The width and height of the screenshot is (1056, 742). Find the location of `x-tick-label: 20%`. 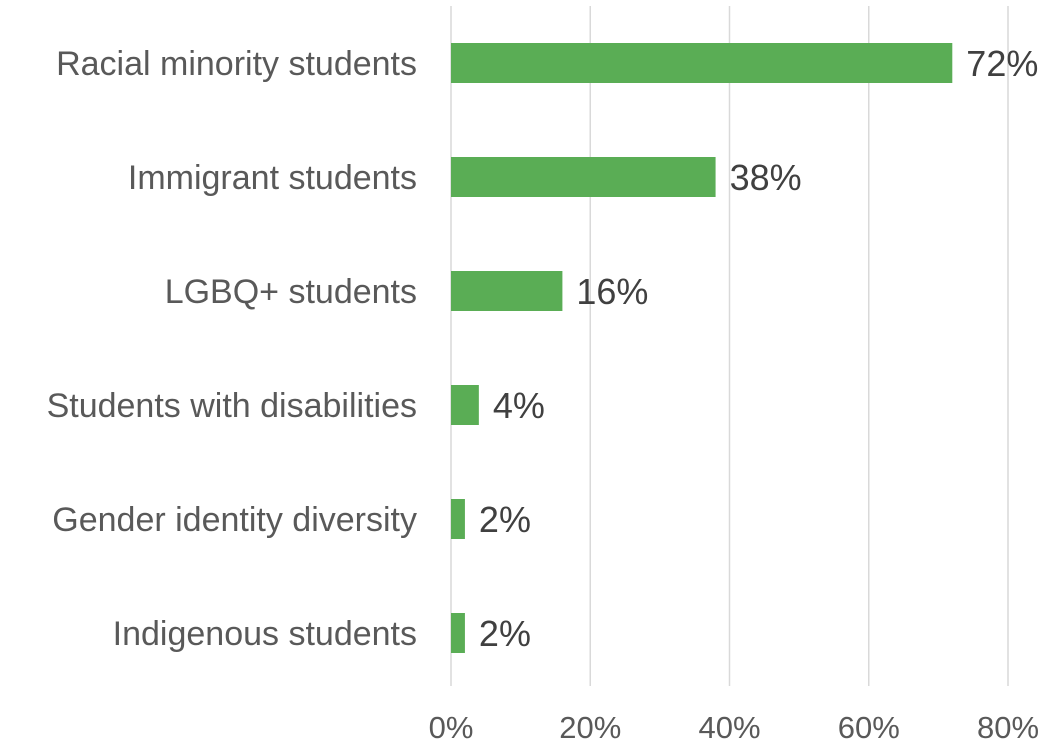

x-tick-label: 20% is located at coordinates (590, 726).